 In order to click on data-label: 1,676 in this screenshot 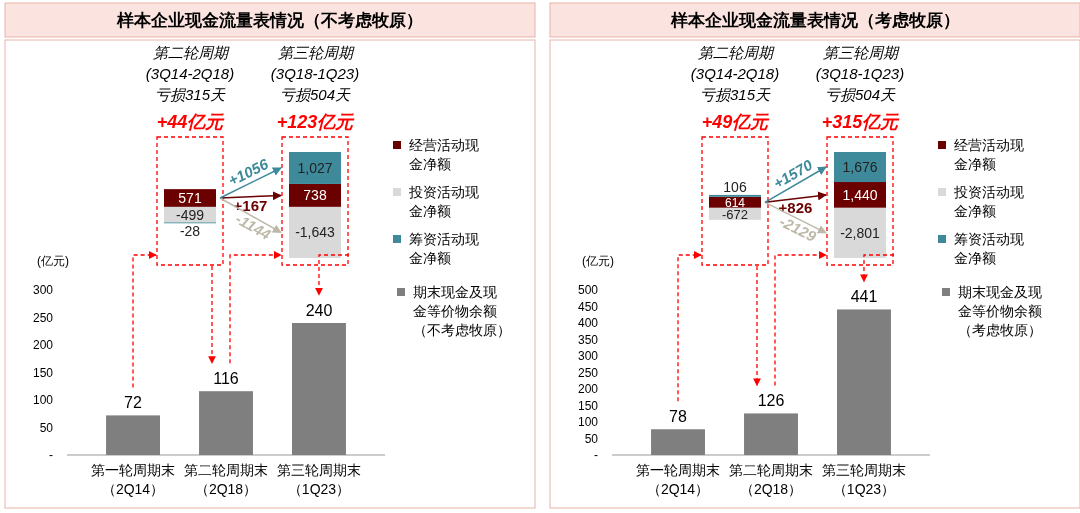, I will do `click(860, 167)`.